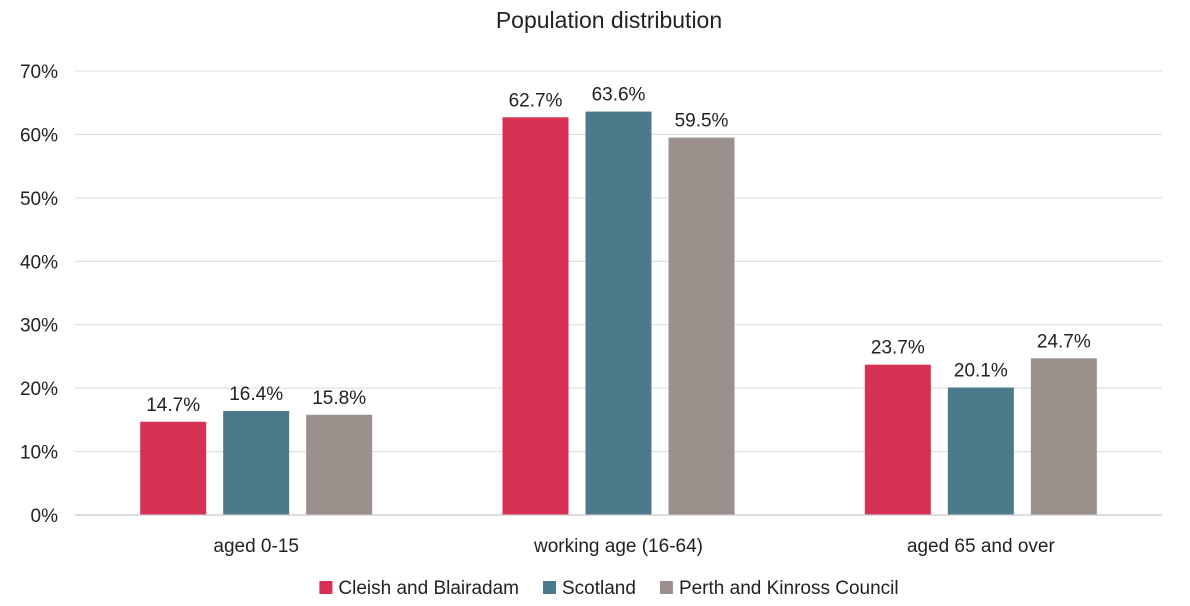  I want to click on data-label: 20.1%, so click(981, 371).